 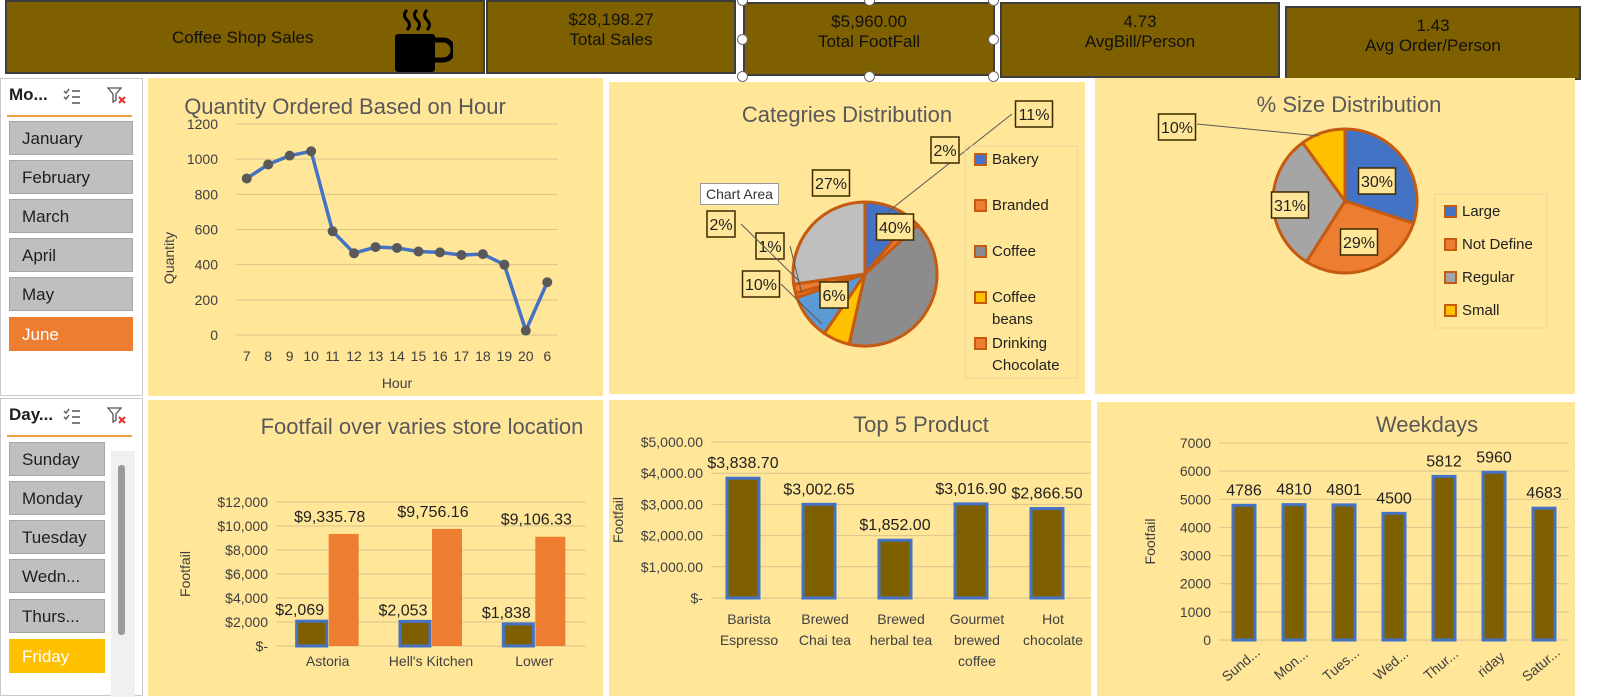 I want to click on data-label: $3,838.70, so click(x=742, y=463).